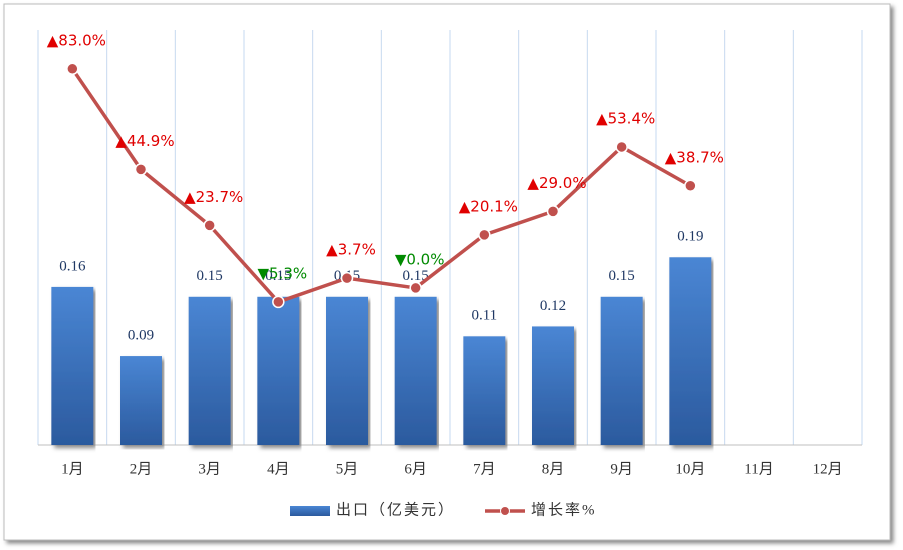  I want to click on growth-label: ▲23.7%, so click(213, 197).